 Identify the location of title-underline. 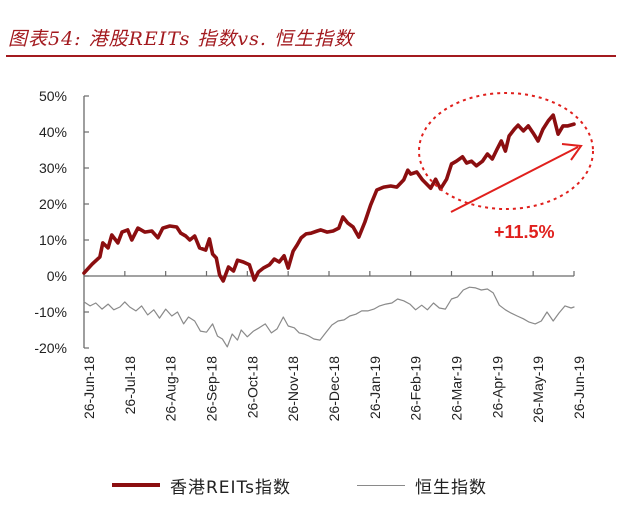
(311, 56).